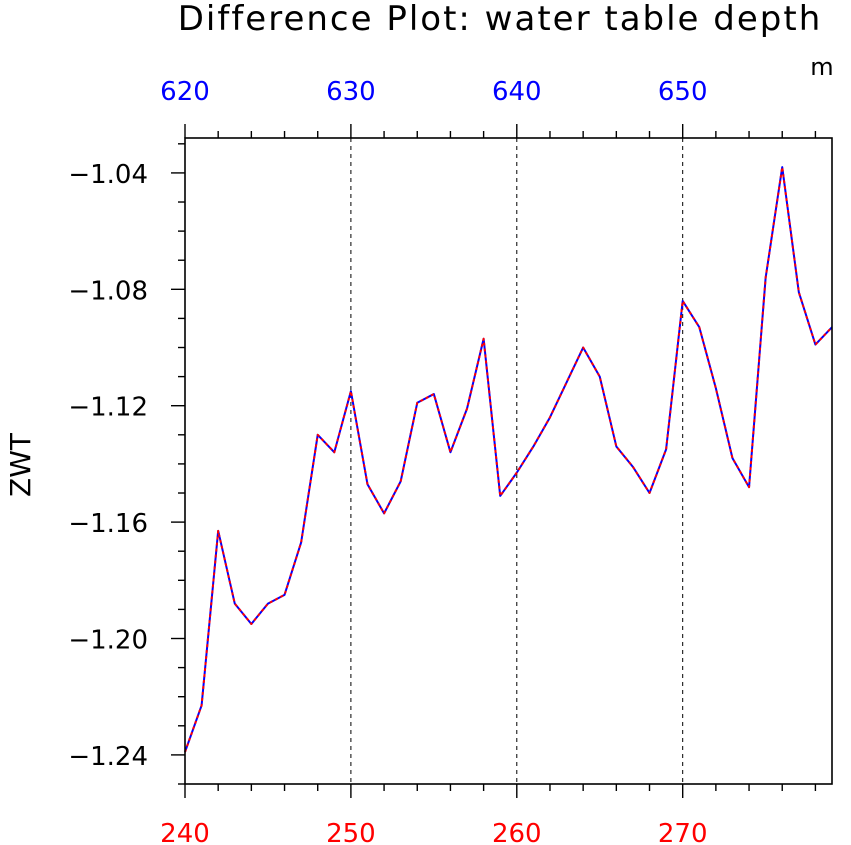  I want to click on top-tick-label: 620, so click(185, 92).